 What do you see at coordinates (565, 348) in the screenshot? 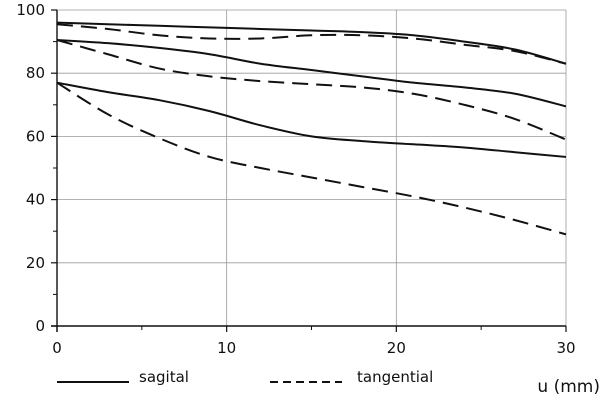
I see `x-tick-label: 30` at bounding box center [565, 348].